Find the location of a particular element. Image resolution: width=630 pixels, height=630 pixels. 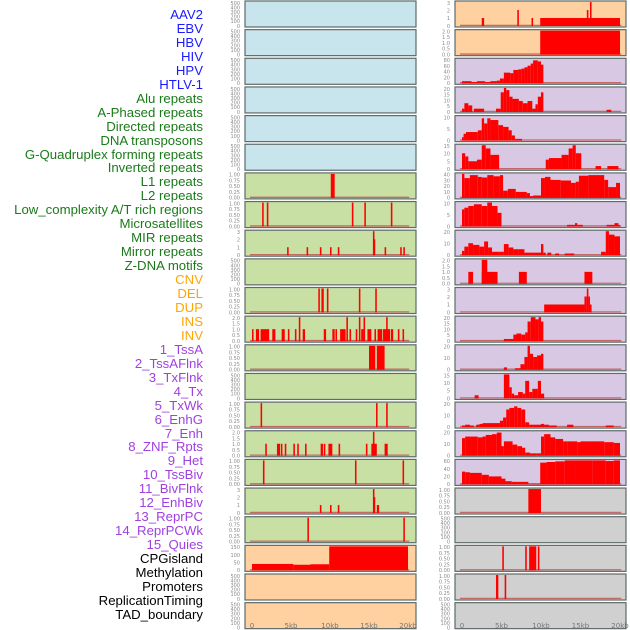

y-tick-label: 0.00 is located at coordinates (234, 371).